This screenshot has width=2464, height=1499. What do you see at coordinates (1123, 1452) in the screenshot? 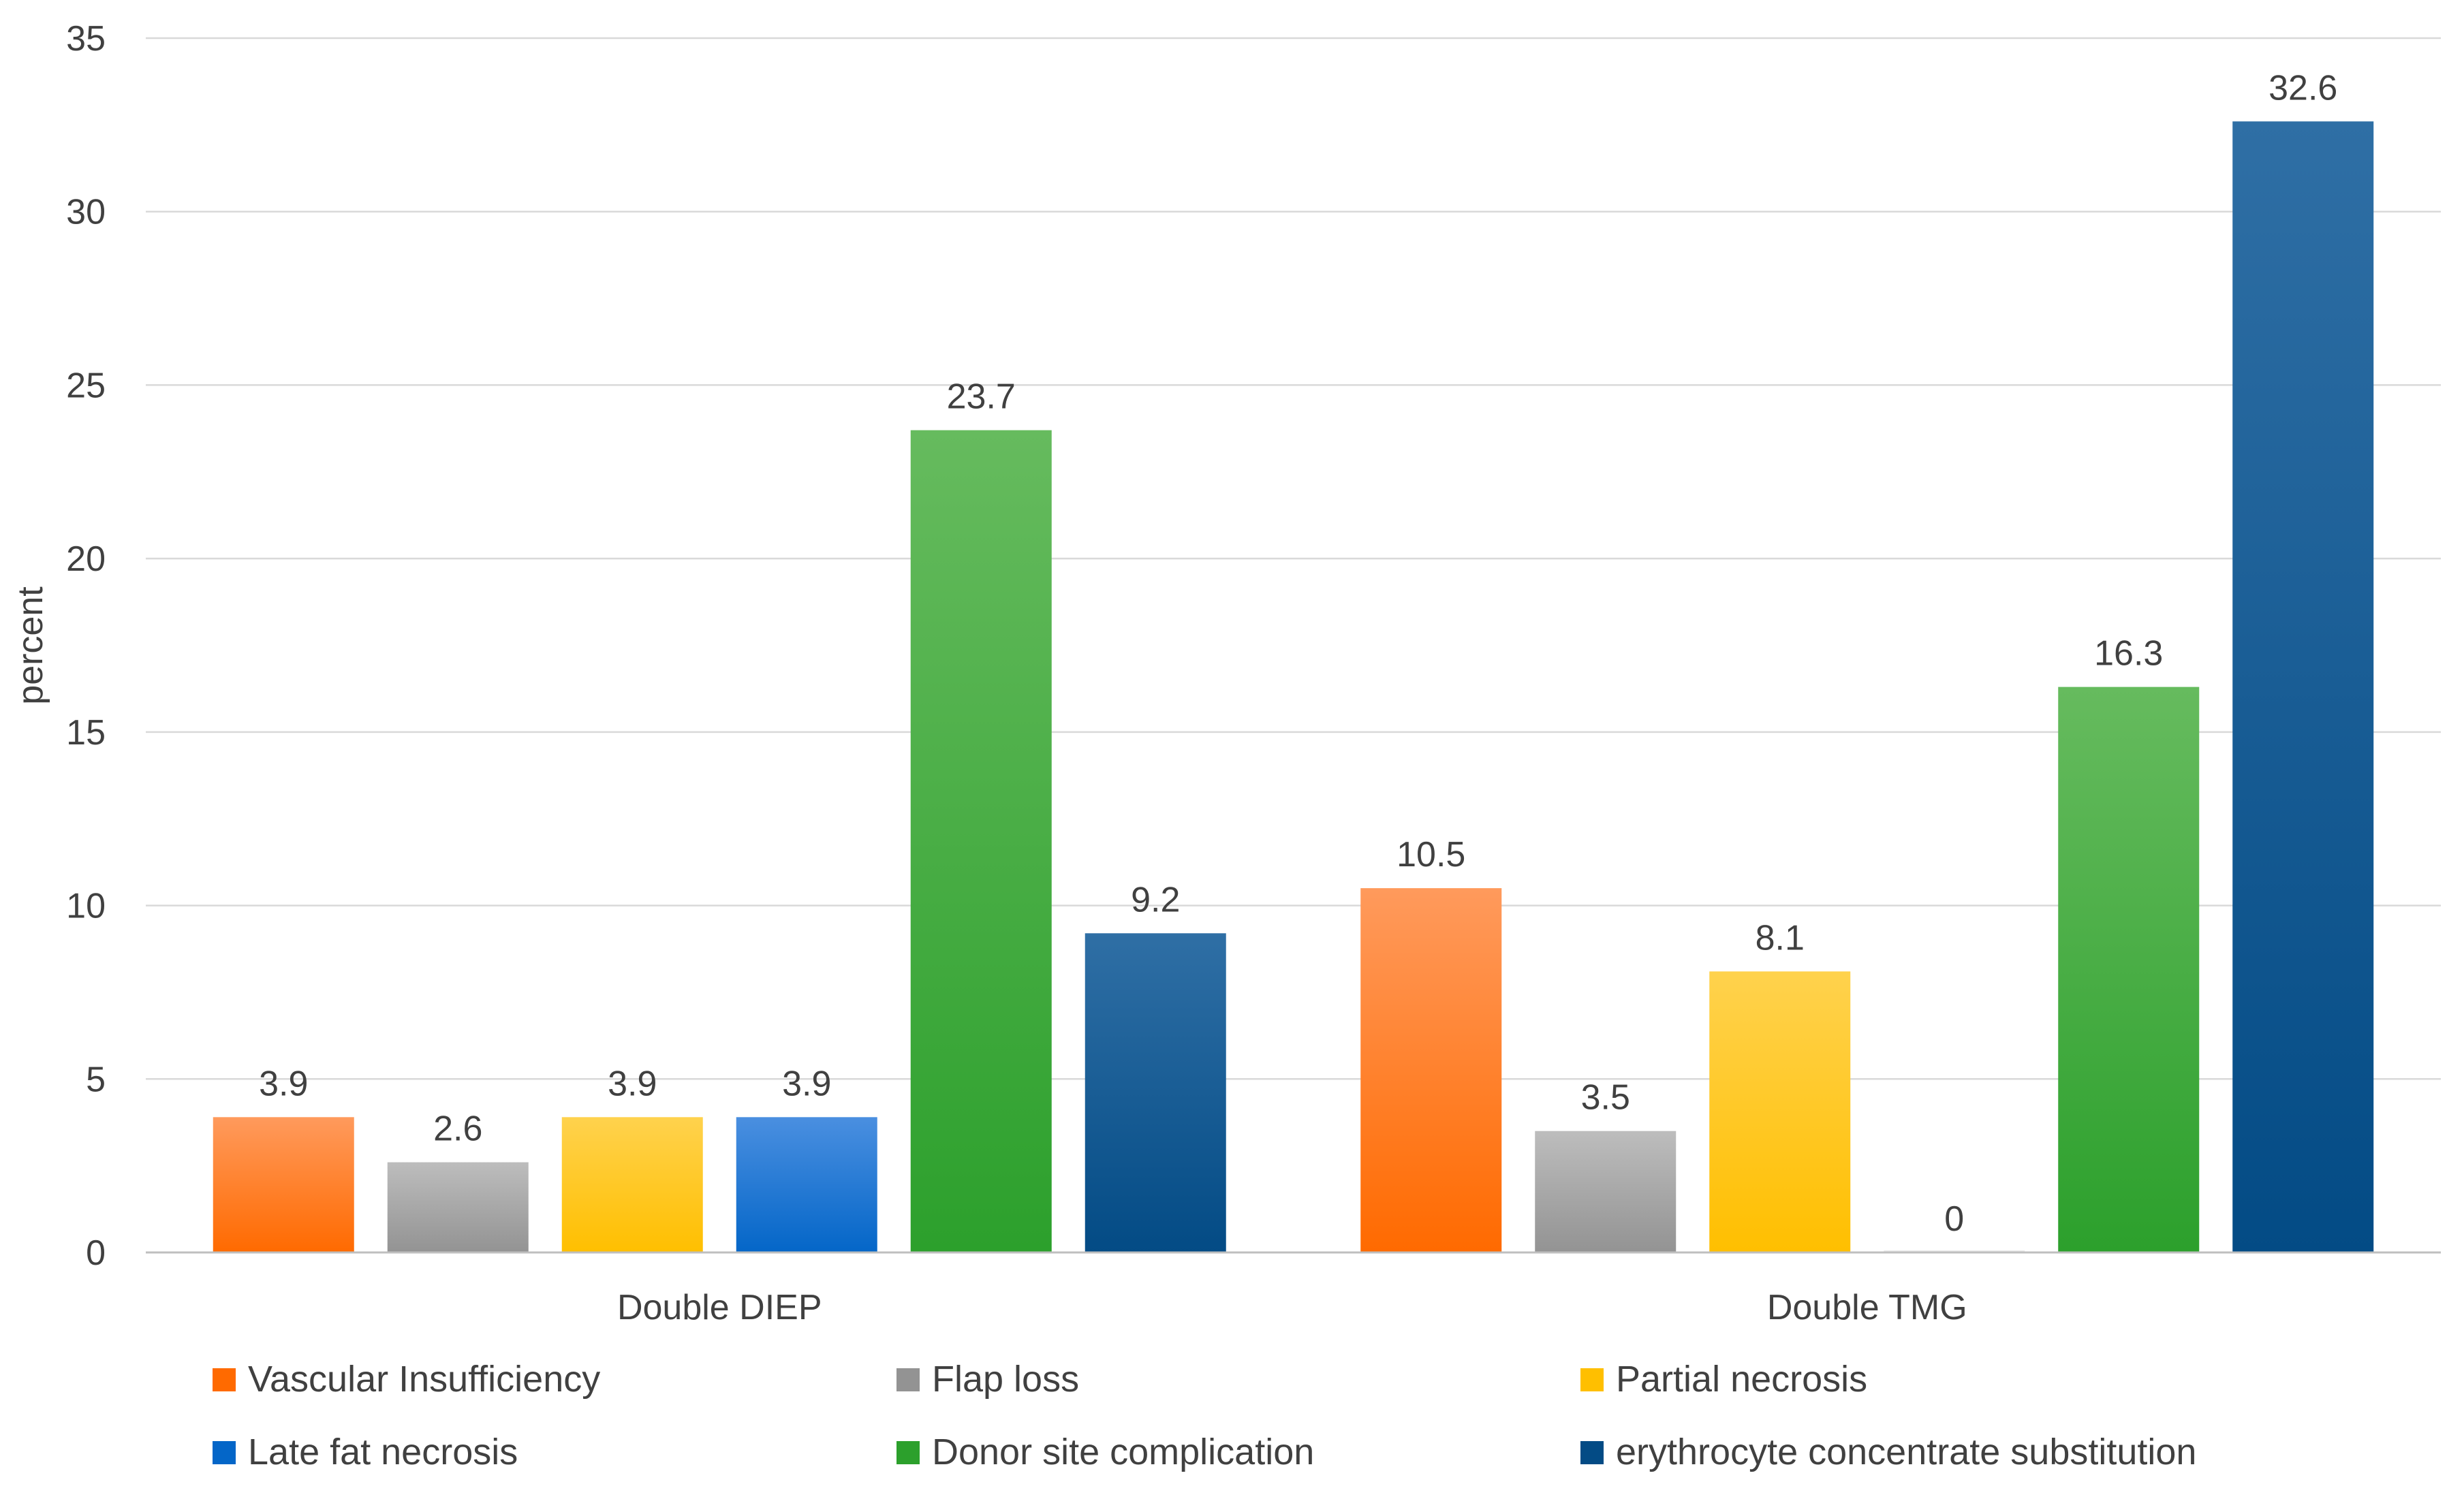
I see `legend-label: Donor site complication` at bounding box center [1123, 1452].